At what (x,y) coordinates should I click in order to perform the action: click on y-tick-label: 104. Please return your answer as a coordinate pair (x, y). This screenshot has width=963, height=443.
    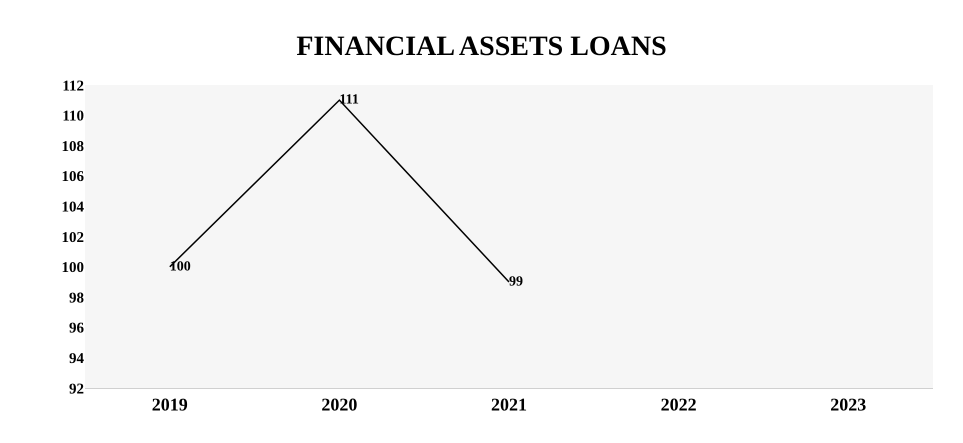
    Looking at the image, I should click on (73, 207).